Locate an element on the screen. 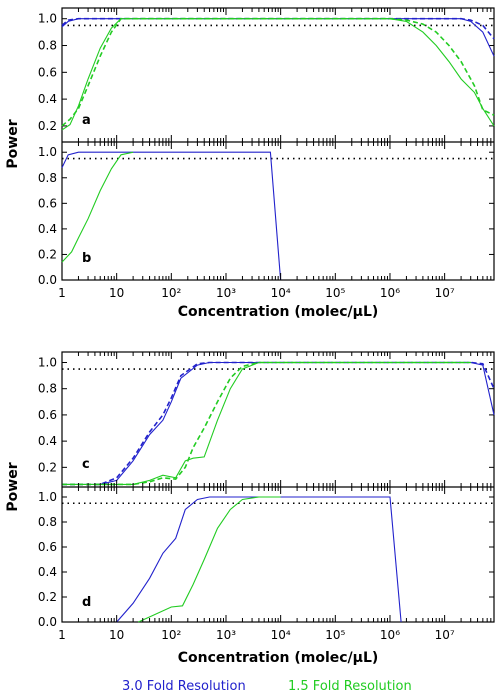 This screenshot has height=699, width=504. x-tick-label-xticks-top-1: 10 is located at coordinates (116, 293).